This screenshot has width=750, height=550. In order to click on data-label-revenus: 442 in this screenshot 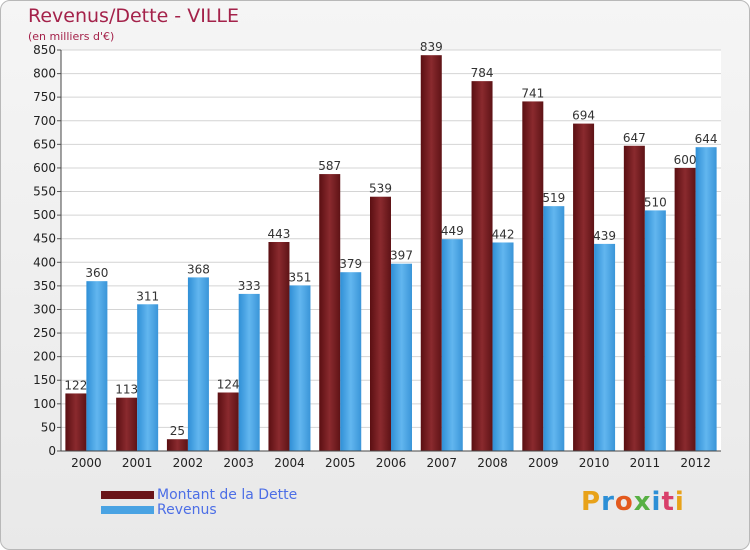, I will do `click(503, 234)`.